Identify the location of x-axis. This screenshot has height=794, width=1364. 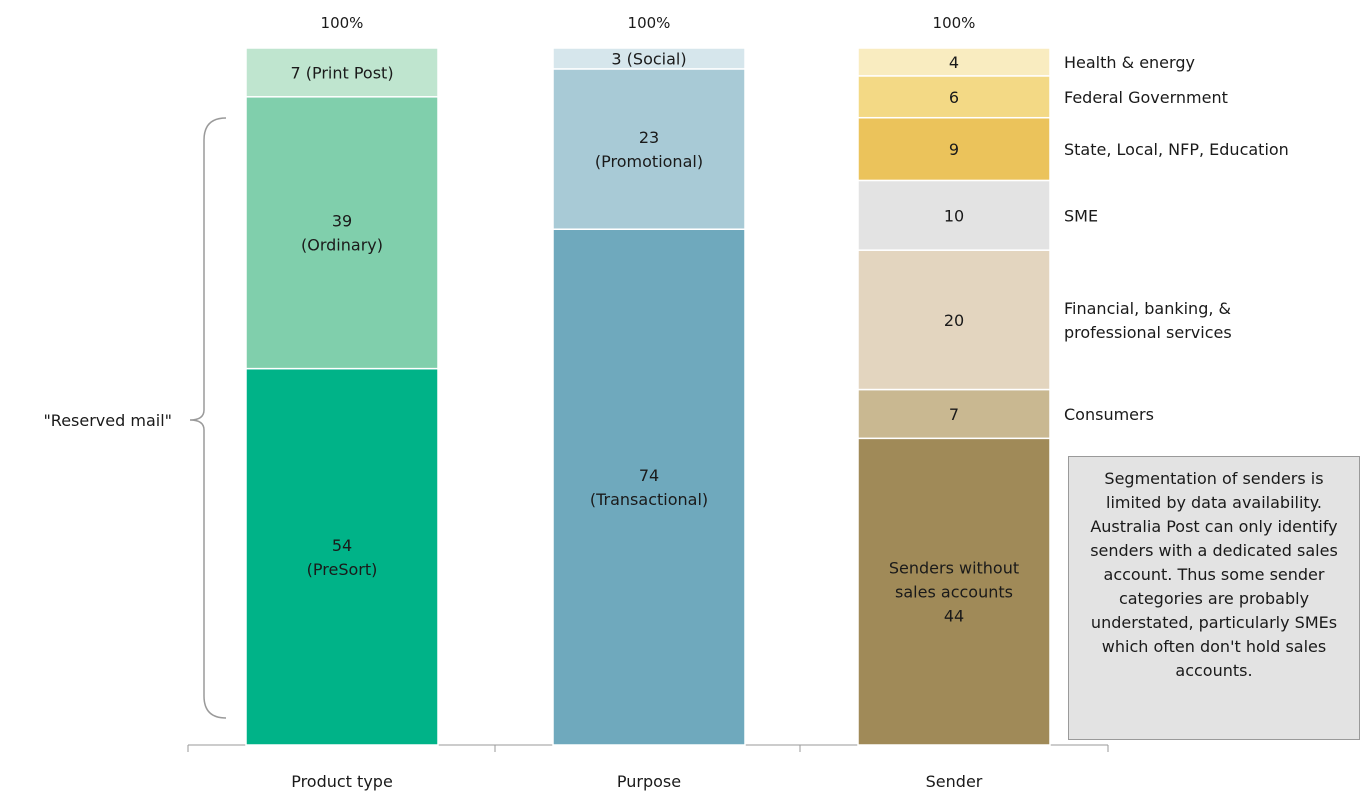
(648, 748).